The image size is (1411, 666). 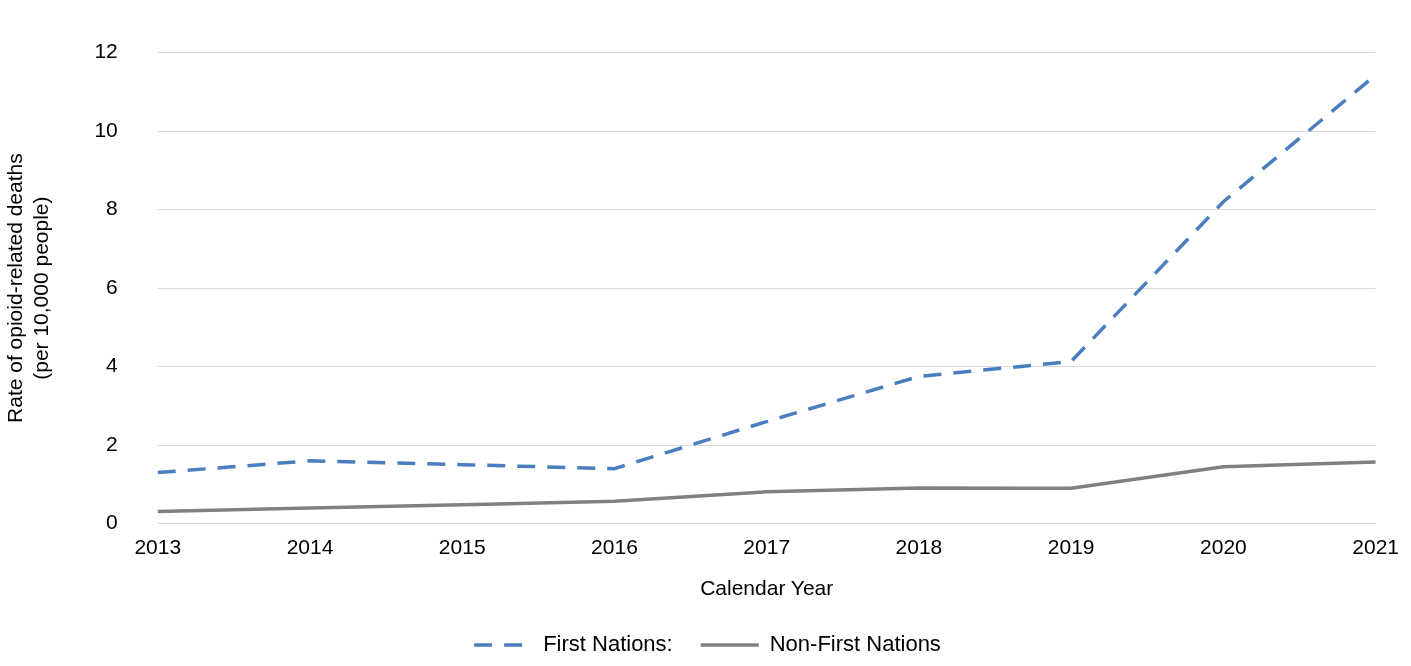 What do you see at coordinates (614, 546) in the screenshot?
I see `x-tick-label: 2016` at bounding box center [614, 546].